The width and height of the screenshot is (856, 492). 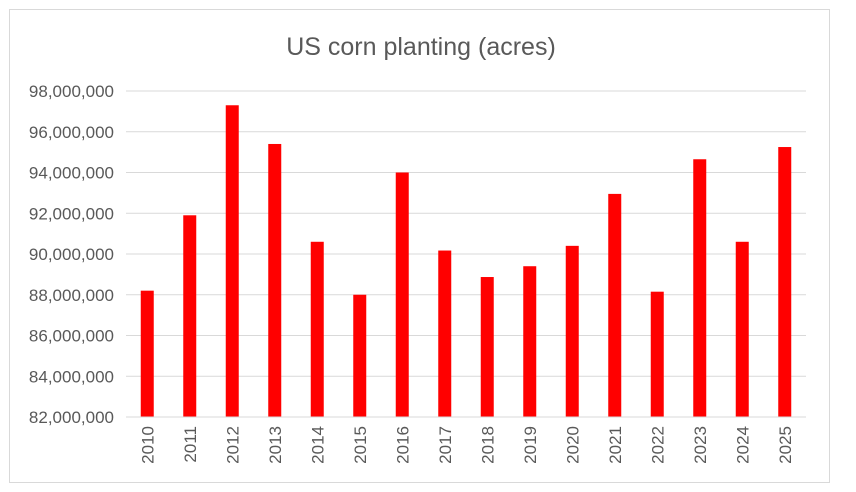 What do you see at coordinates (785, 282) in the screenshot?
I see `bar-2025` at bounding box center [785, 282].